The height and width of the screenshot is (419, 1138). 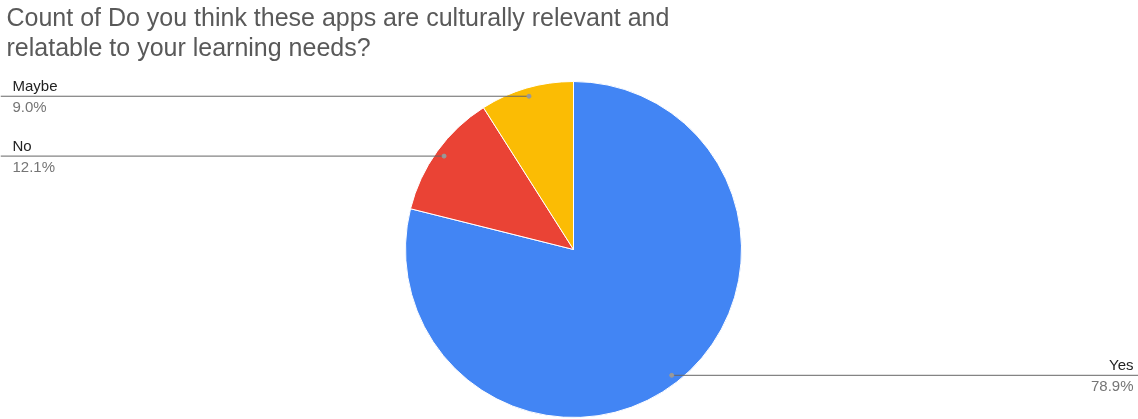 What do you see at coordinates (1112, 386) in the screenshot?
I see `data-label: 78.9%` at bounding box center [1112, 386].